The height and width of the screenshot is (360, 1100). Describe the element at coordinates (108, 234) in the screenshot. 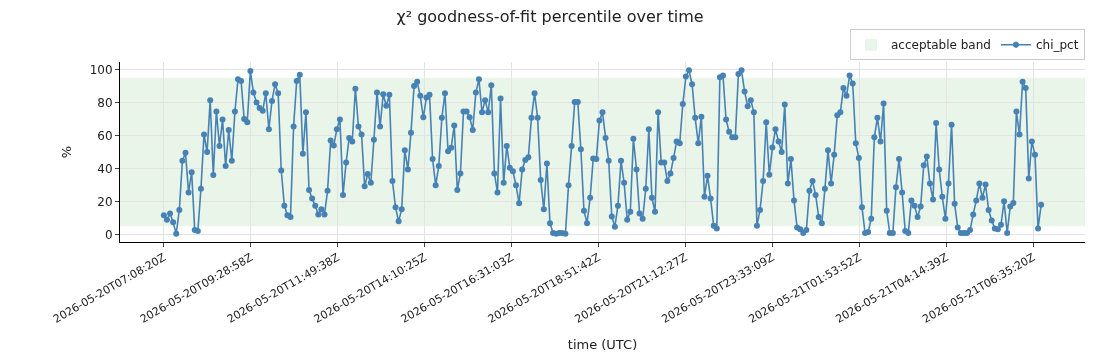

I see `y-tick-label: 0` at that location.